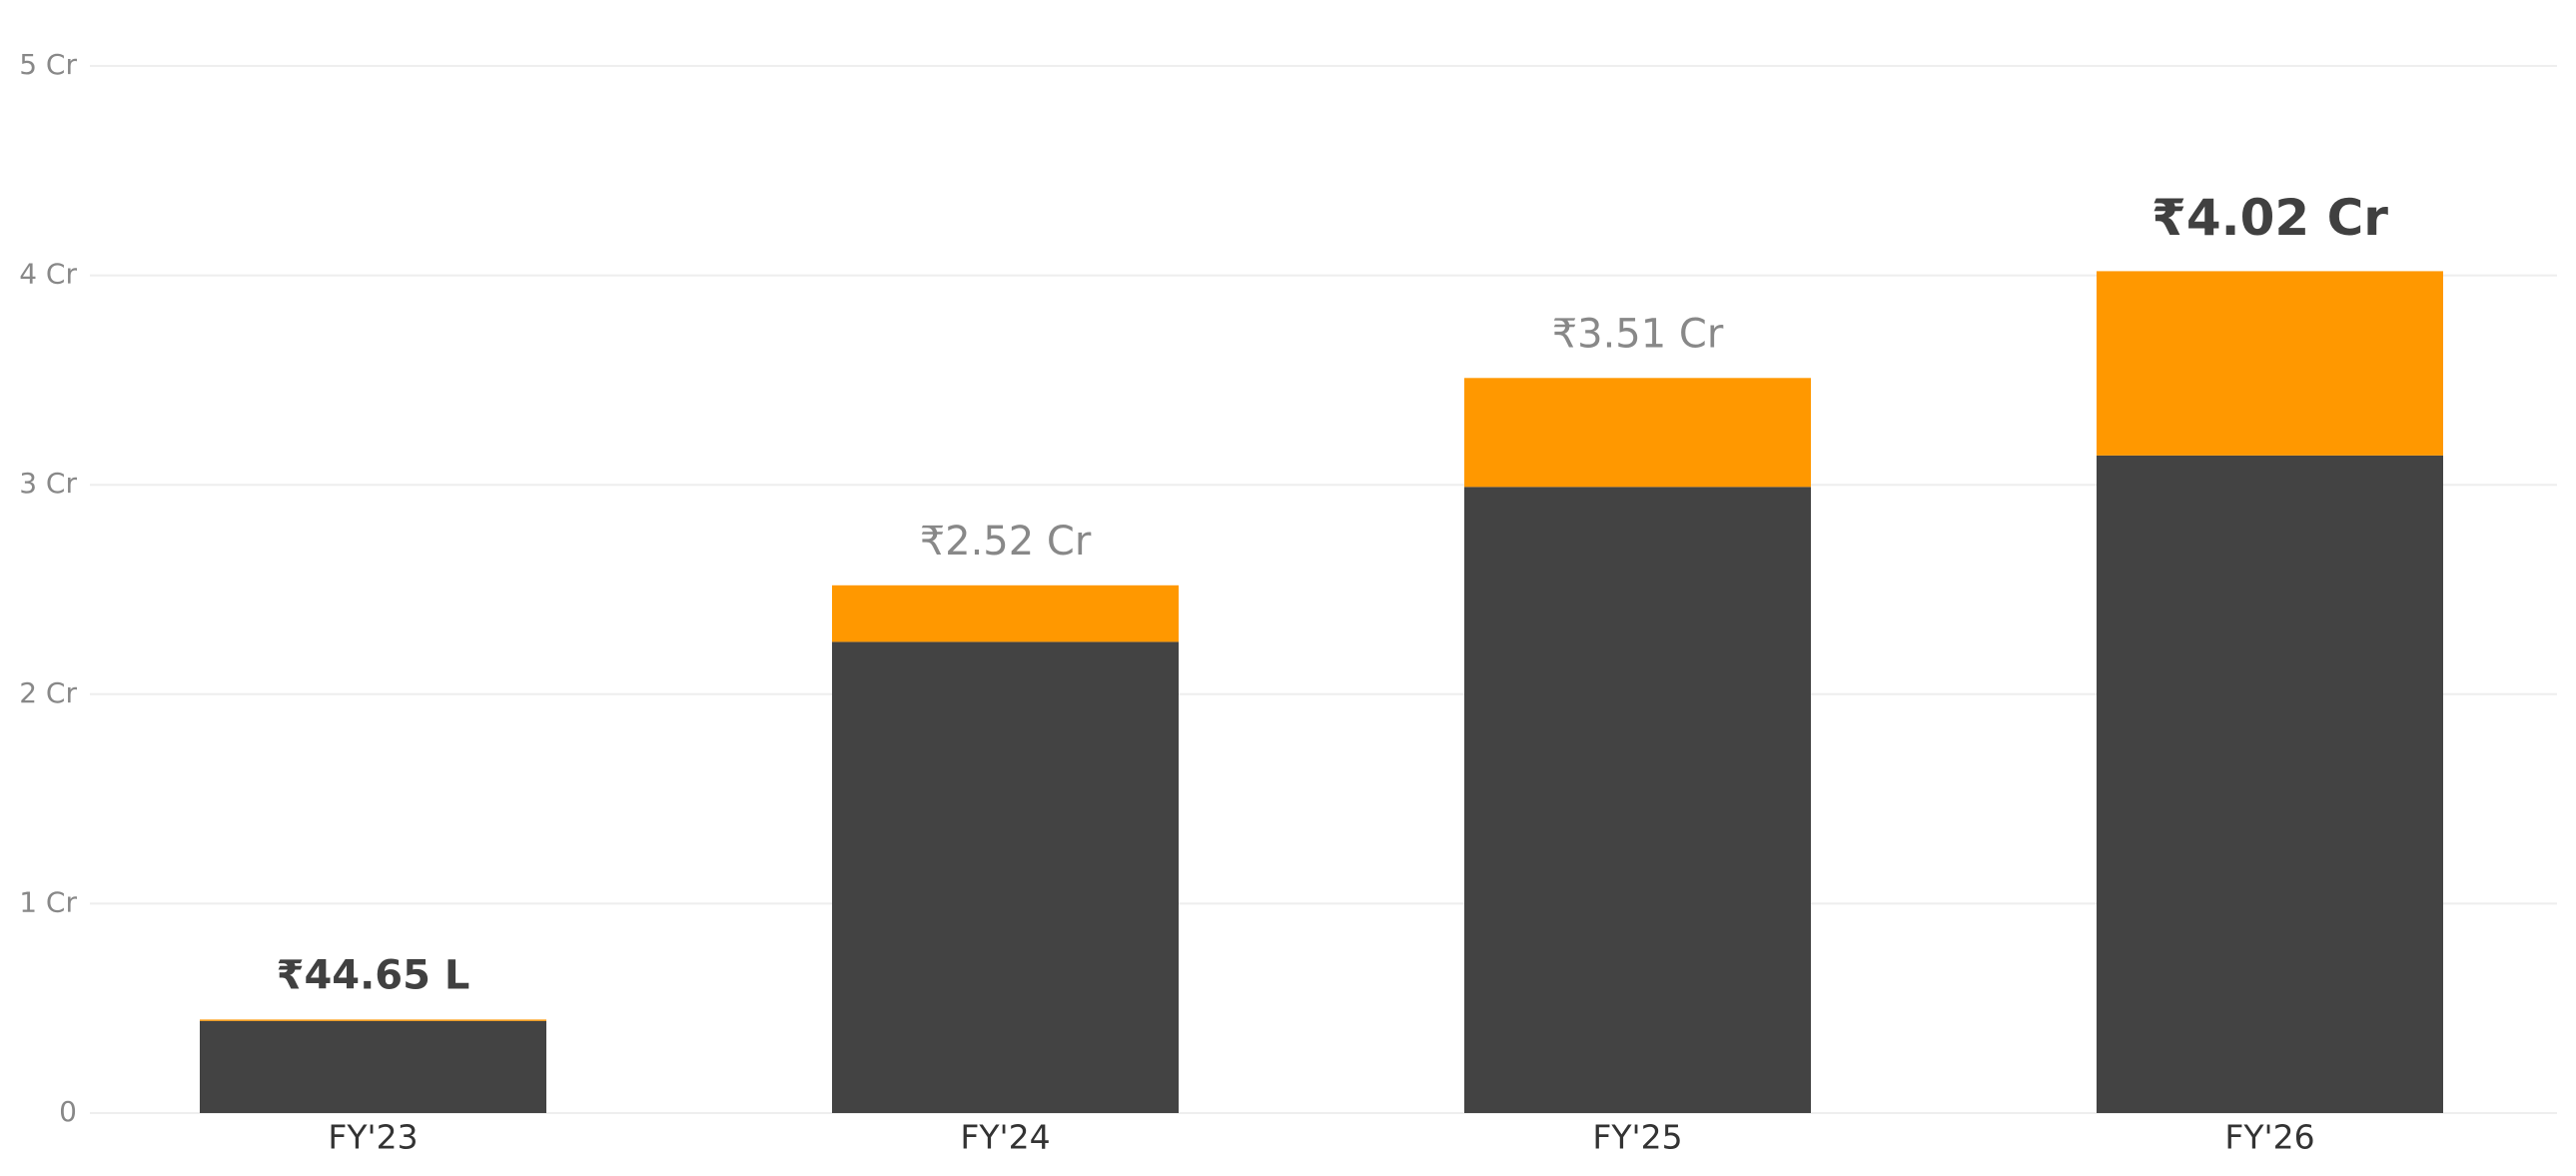  I want to click on total-label: ₹4.02 Cr, so click(2270, 218).